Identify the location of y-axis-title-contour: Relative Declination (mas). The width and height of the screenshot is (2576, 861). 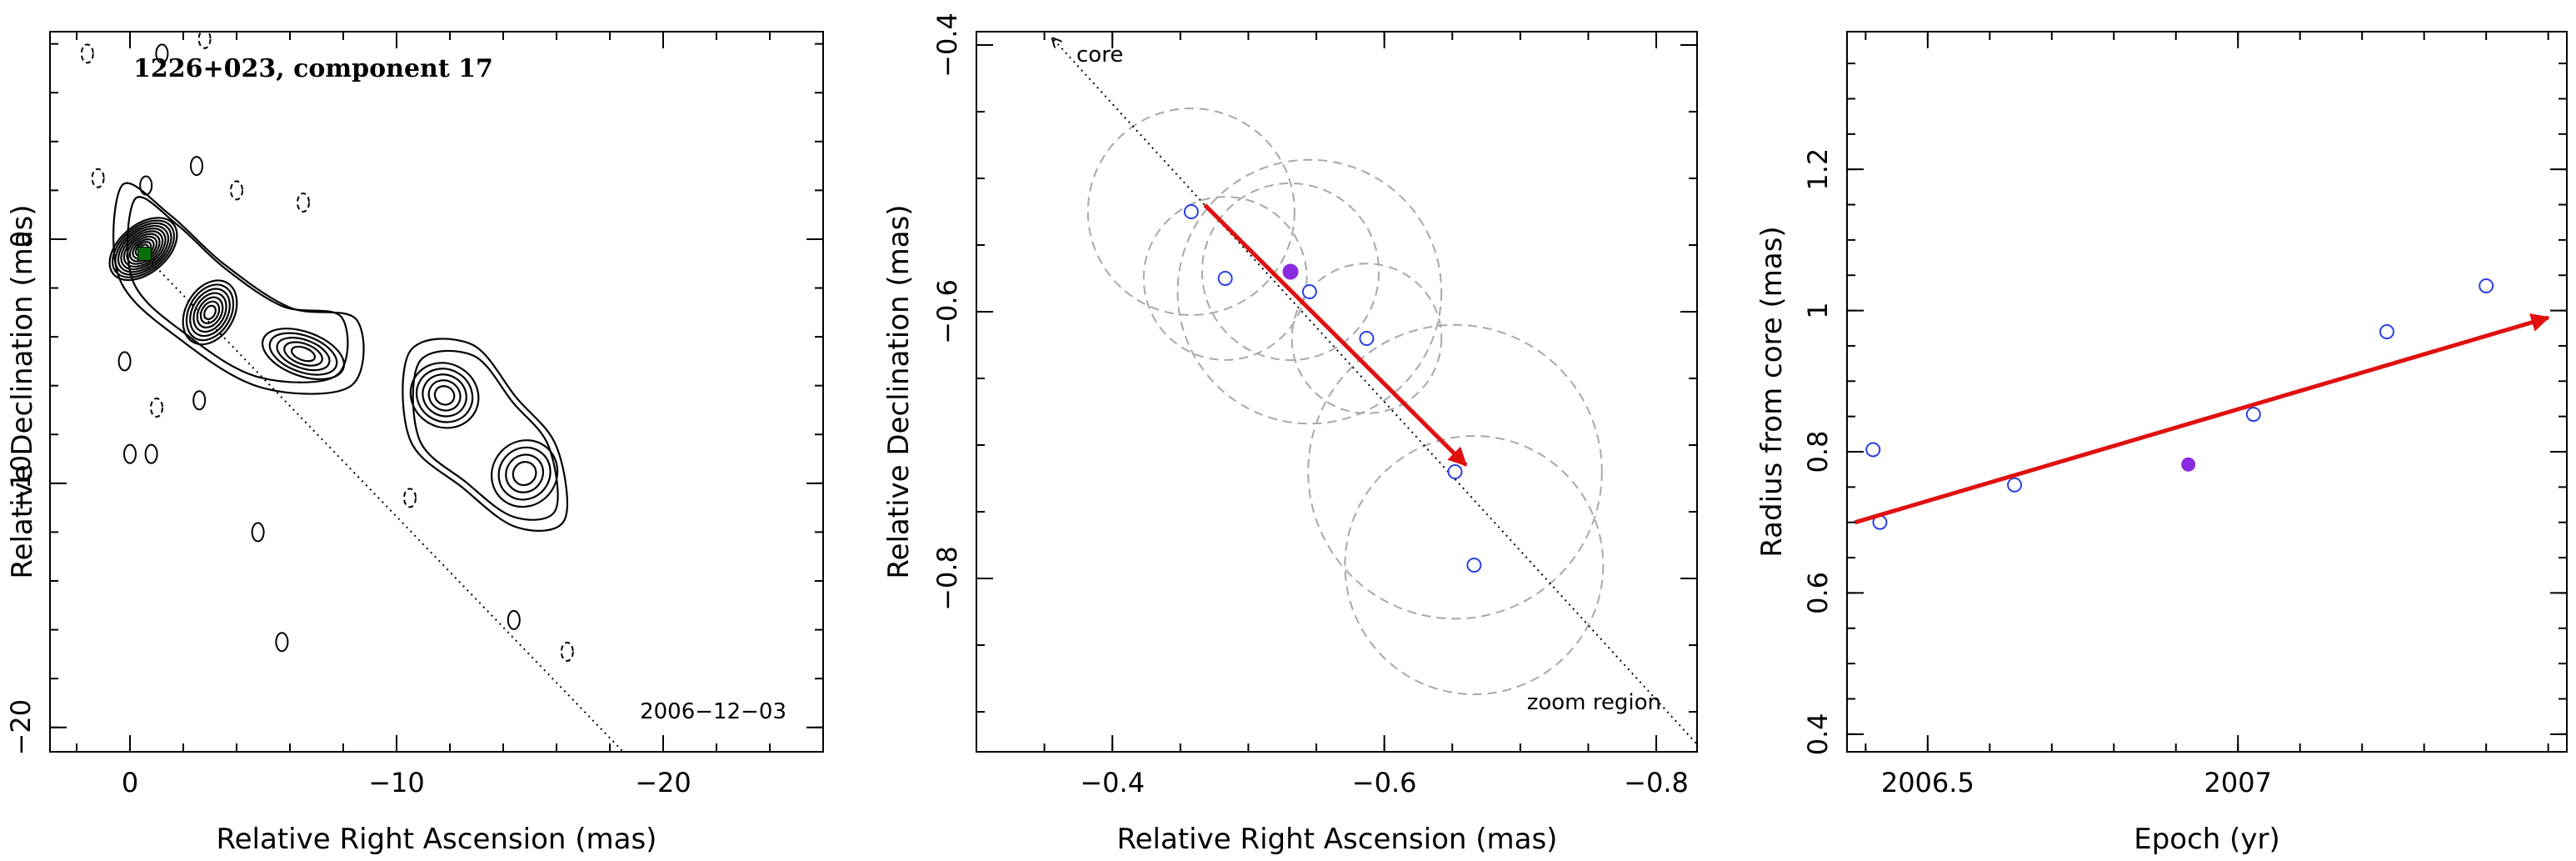
(22, 391).